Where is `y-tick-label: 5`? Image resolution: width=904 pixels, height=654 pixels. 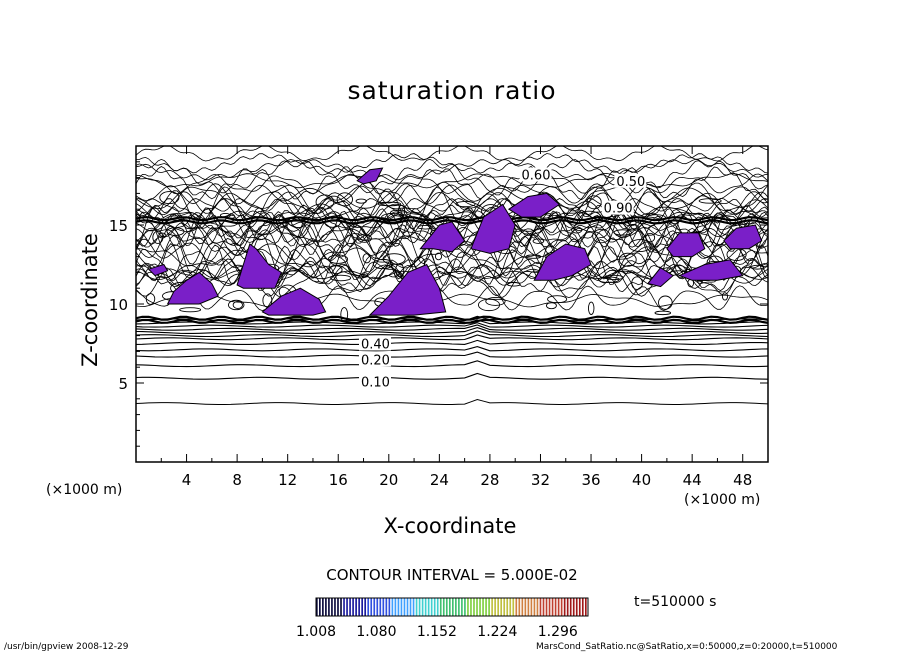 y-tick-label: 5 is located at coordinates (123, 384).